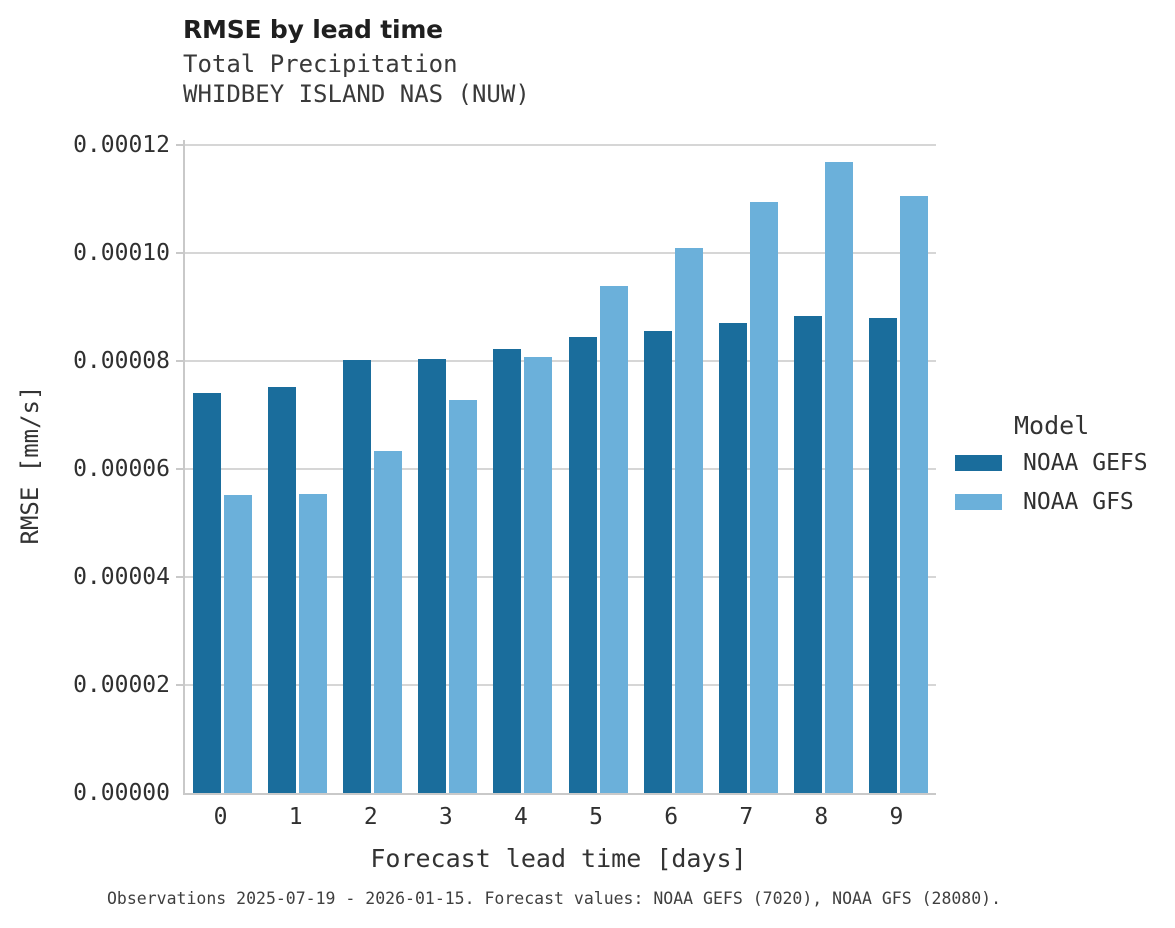  What do you see at coordinates (121, 577) in the screenshot?
I see `y-tick-label: 0.00004` at bounding box center [121, 577].